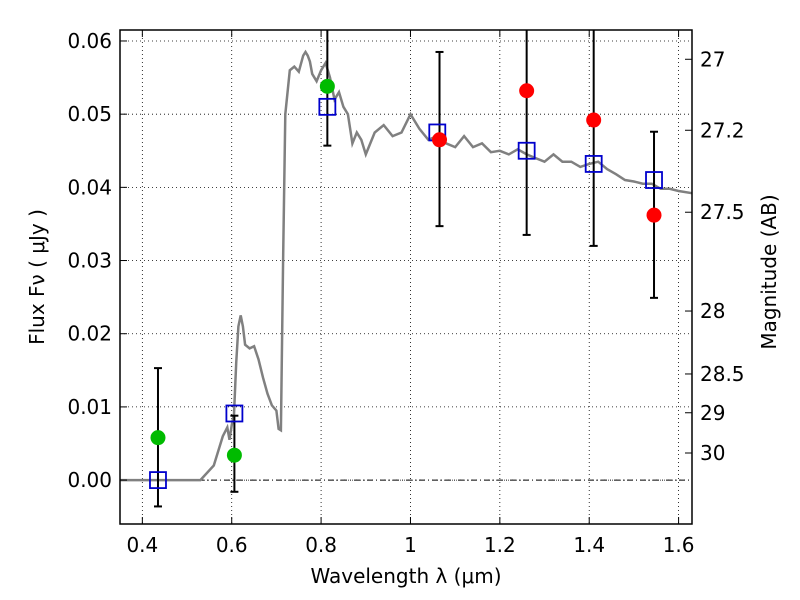 The width and height of the screenshot is (800, 600). Describe the element at coordinates (722, 130) in the screenshot. I see `magnitude-tick-label: 27.2` at that location.